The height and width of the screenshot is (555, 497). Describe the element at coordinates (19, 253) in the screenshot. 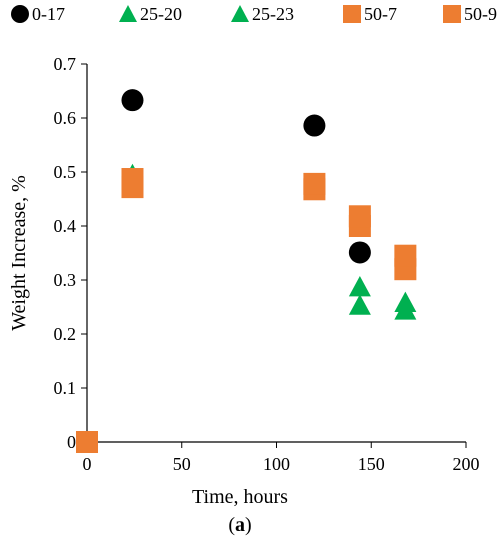

I see `y-axis-title: Weight Increase, %` at that location.